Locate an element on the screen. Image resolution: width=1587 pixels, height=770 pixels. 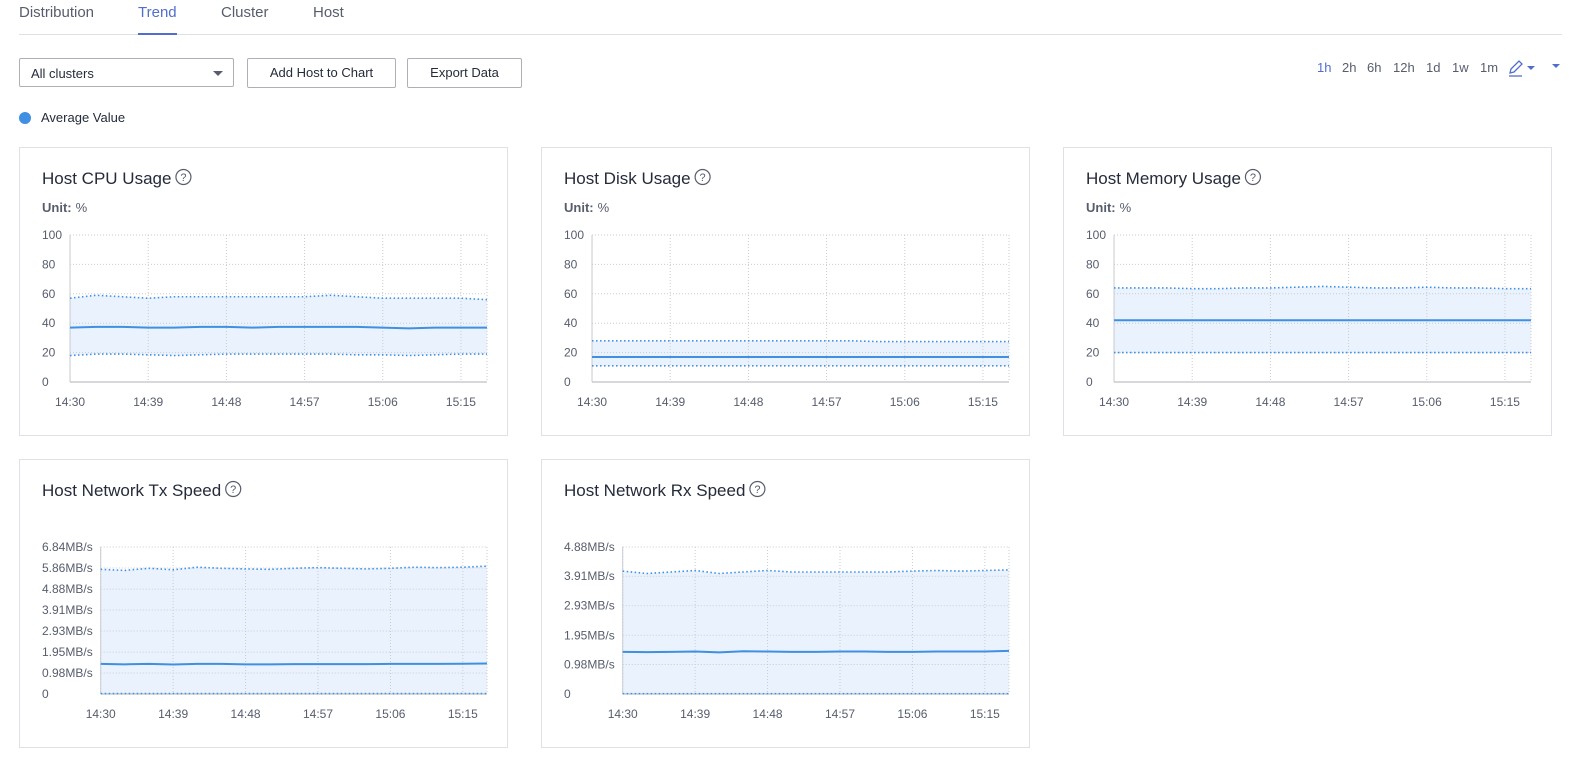
button: Add Host to Chart is located at coordinates (321, 73).